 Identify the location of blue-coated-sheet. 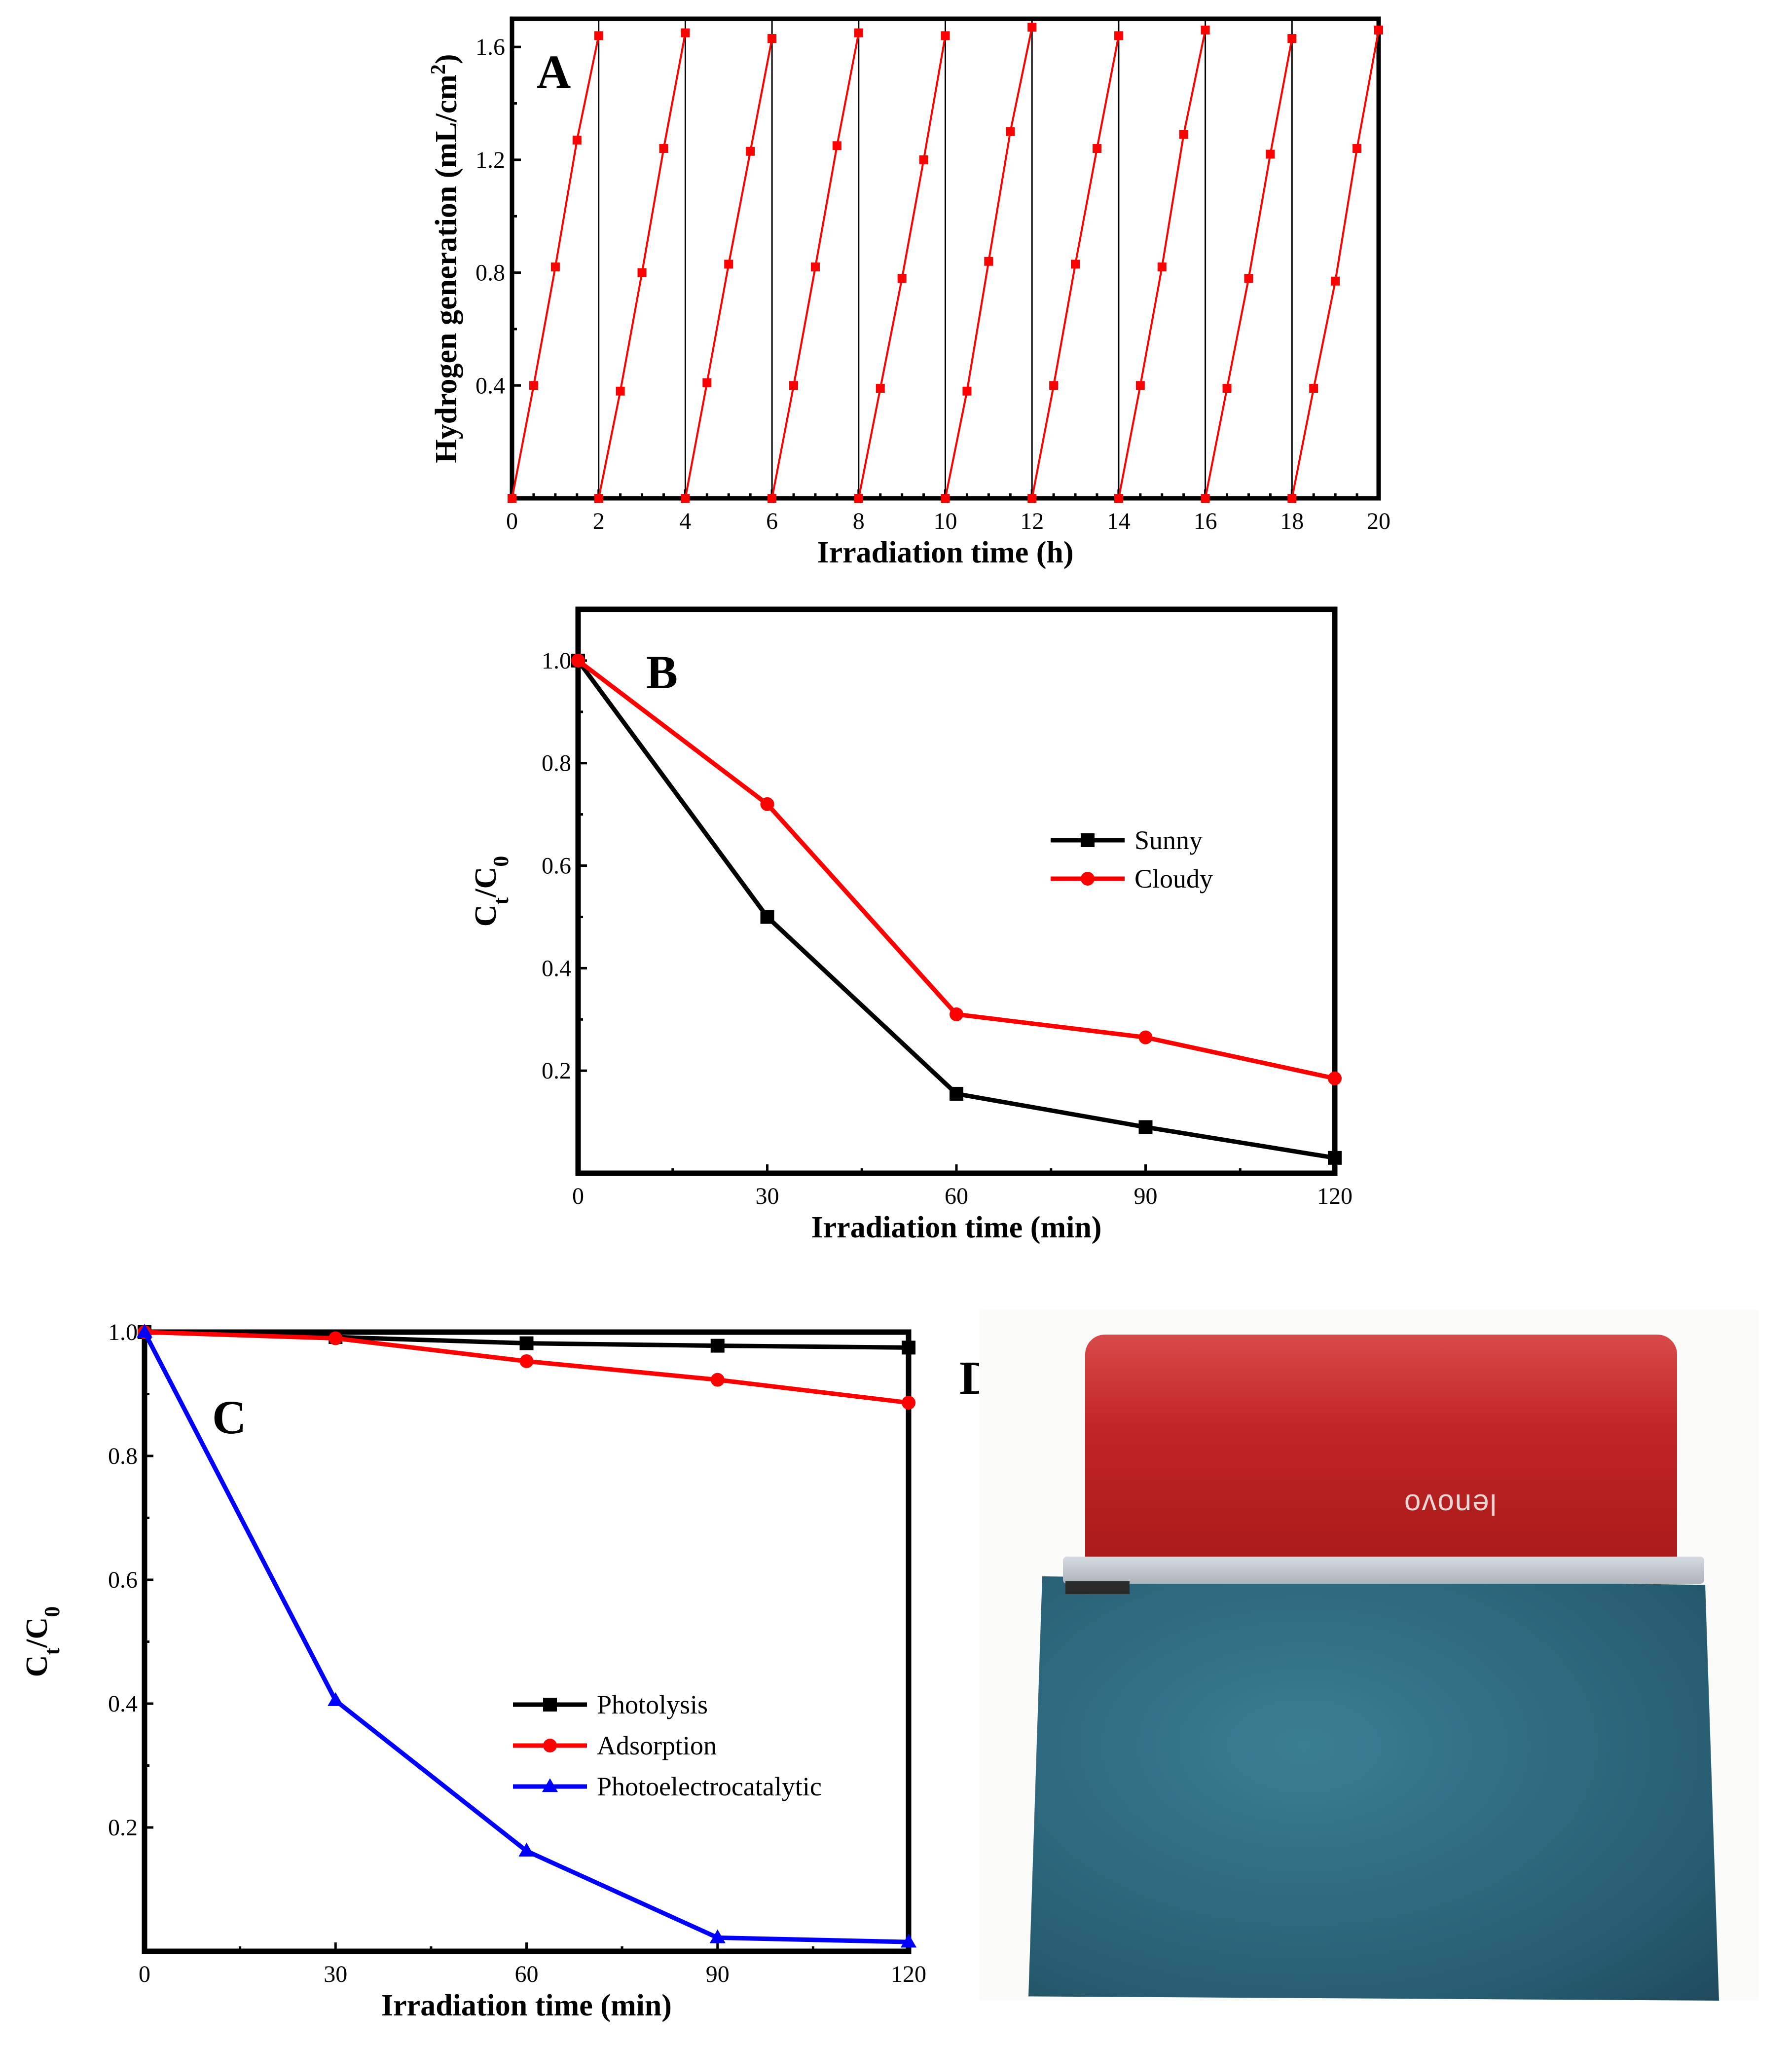
(1373, 1788).